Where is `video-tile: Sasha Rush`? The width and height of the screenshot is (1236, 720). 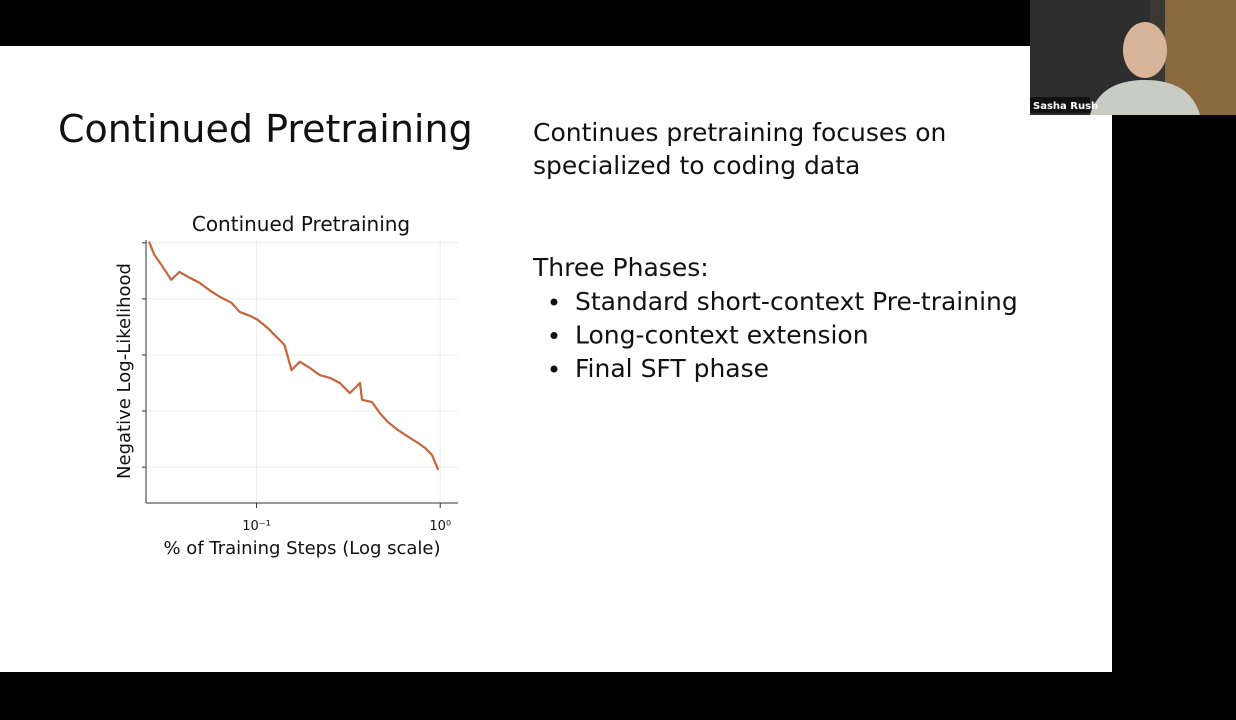
video-tile: Sasha Rush is located at coordinates (1133, 57).